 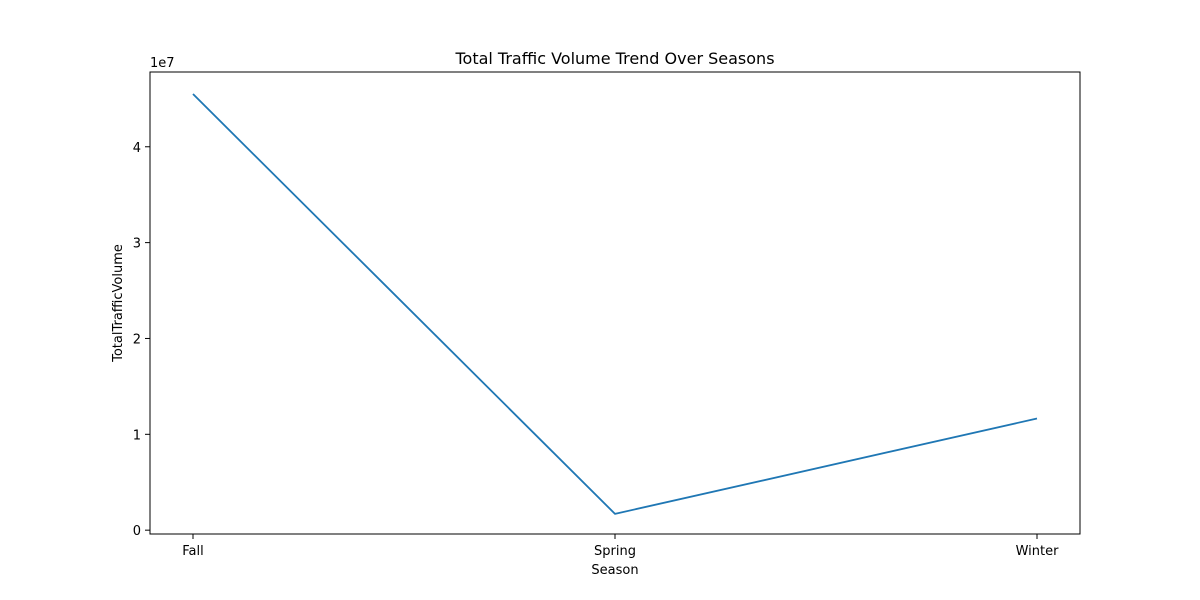 I want to click on y-tick-label: 3, so click(x=137, y=244).